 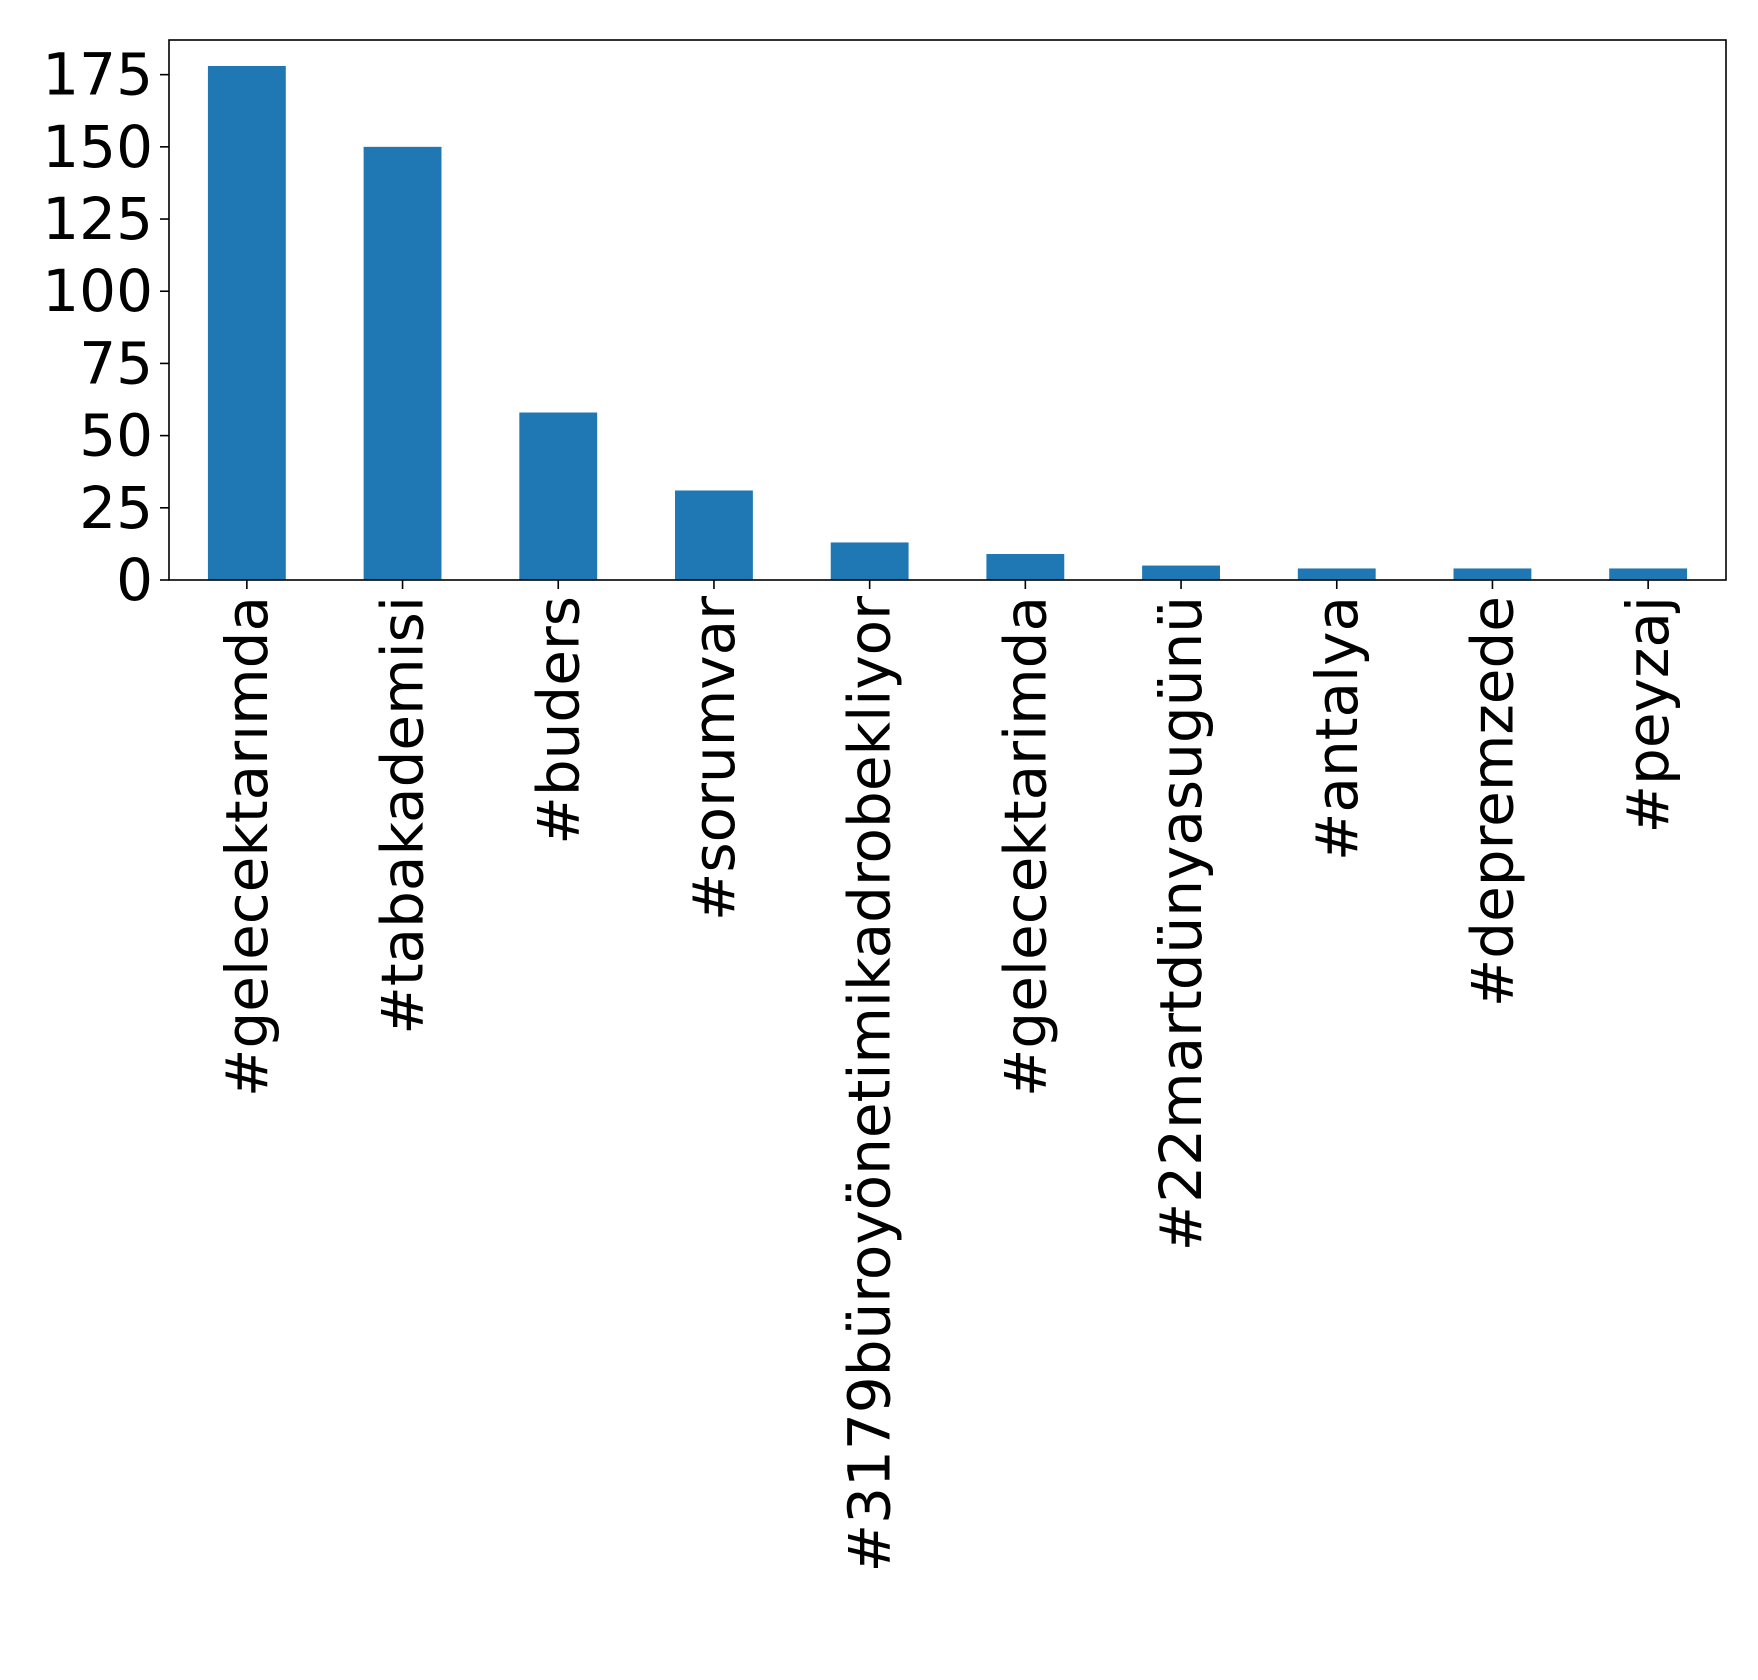 I want to click on y-tick-label: 175, so click(x=97, y=75).